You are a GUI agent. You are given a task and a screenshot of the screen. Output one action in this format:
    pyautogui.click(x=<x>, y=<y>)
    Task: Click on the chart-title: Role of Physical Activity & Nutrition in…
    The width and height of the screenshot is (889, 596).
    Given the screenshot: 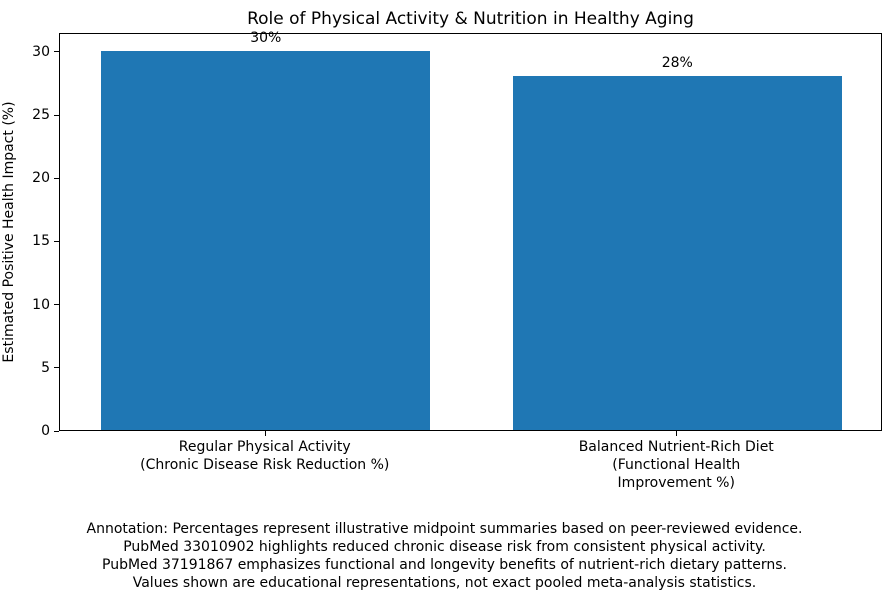 What is the action you would take?
    pyautogui.click(x=470, y=19)
    